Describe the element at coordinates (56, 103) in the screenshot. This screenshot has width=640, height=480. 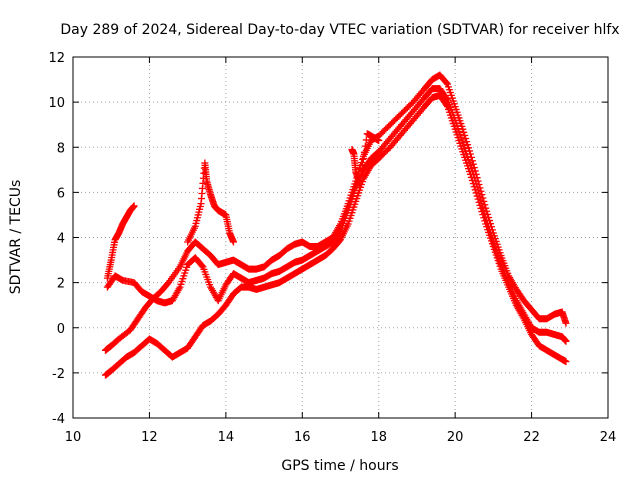
I see `y-tick-label: 10` at that location.